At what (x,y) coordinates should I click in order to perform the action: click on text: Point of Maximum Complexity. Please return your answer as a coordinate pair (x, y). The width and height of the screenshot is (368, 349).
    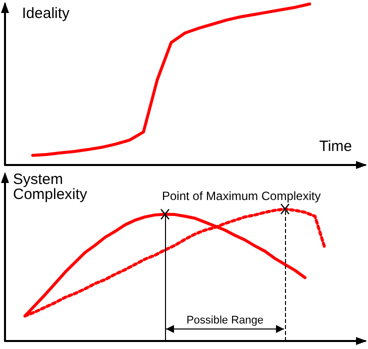
    Looking at the image, I should click on (241, 196).